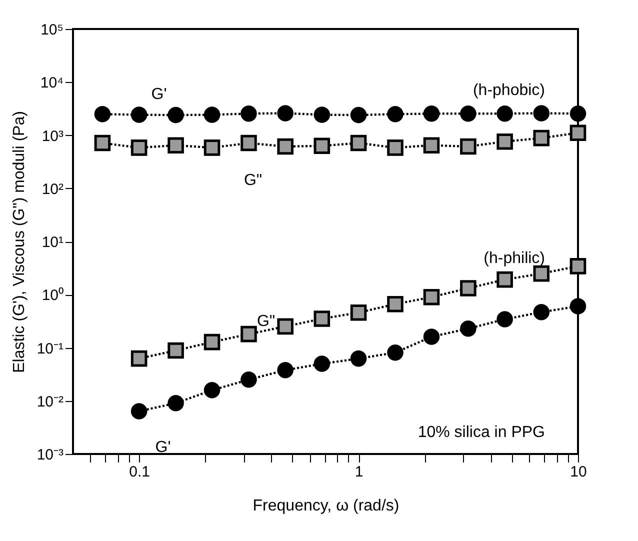  What do you see at coordinates (53, 242) in the screenshot?
I see `y-tick-label: 10¹` at bounding box center [53, 242].